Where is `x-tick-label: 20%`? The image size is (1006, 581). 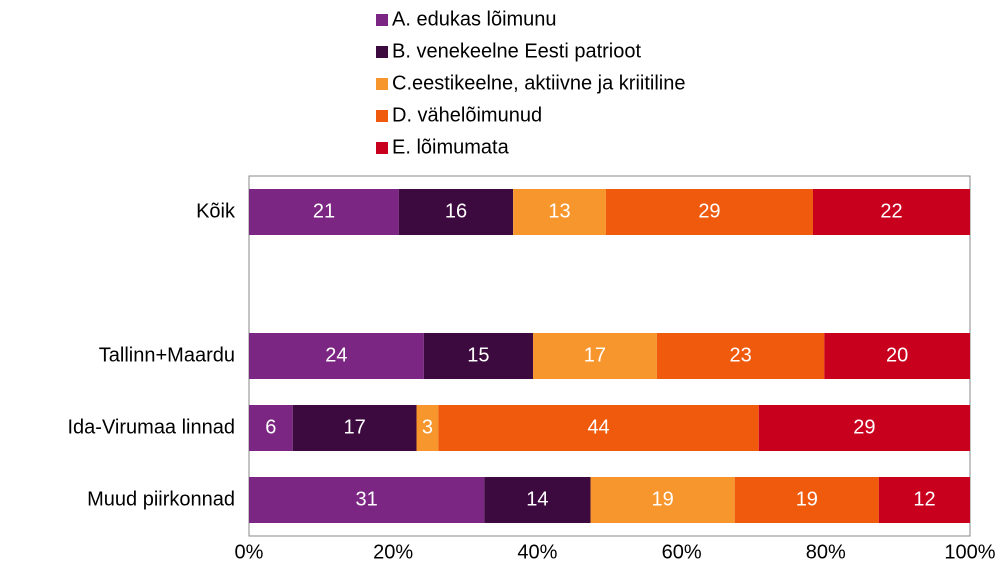
x-tick-label: 20% is located at coordinates (393, 552).